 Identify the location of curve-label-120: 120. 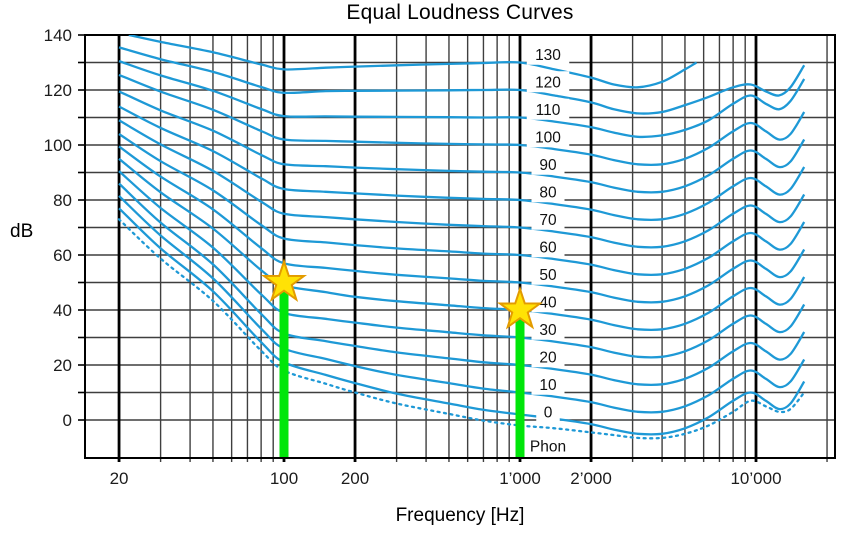
(548, 82).